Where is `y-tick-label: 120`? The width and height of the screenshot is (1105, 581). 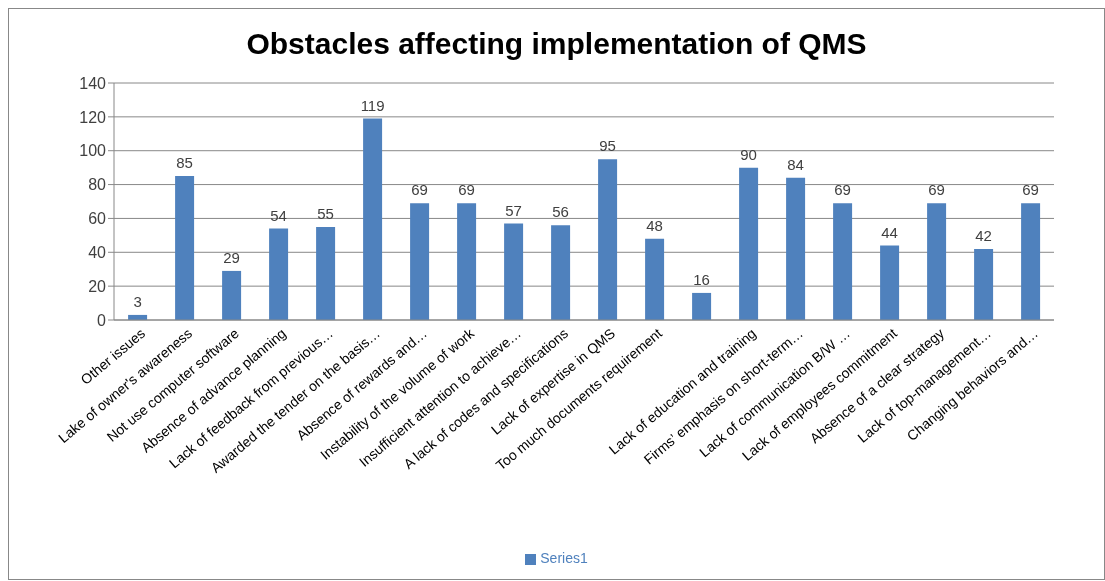
y-tick-label: 120 is located at coordinates (93, 117).